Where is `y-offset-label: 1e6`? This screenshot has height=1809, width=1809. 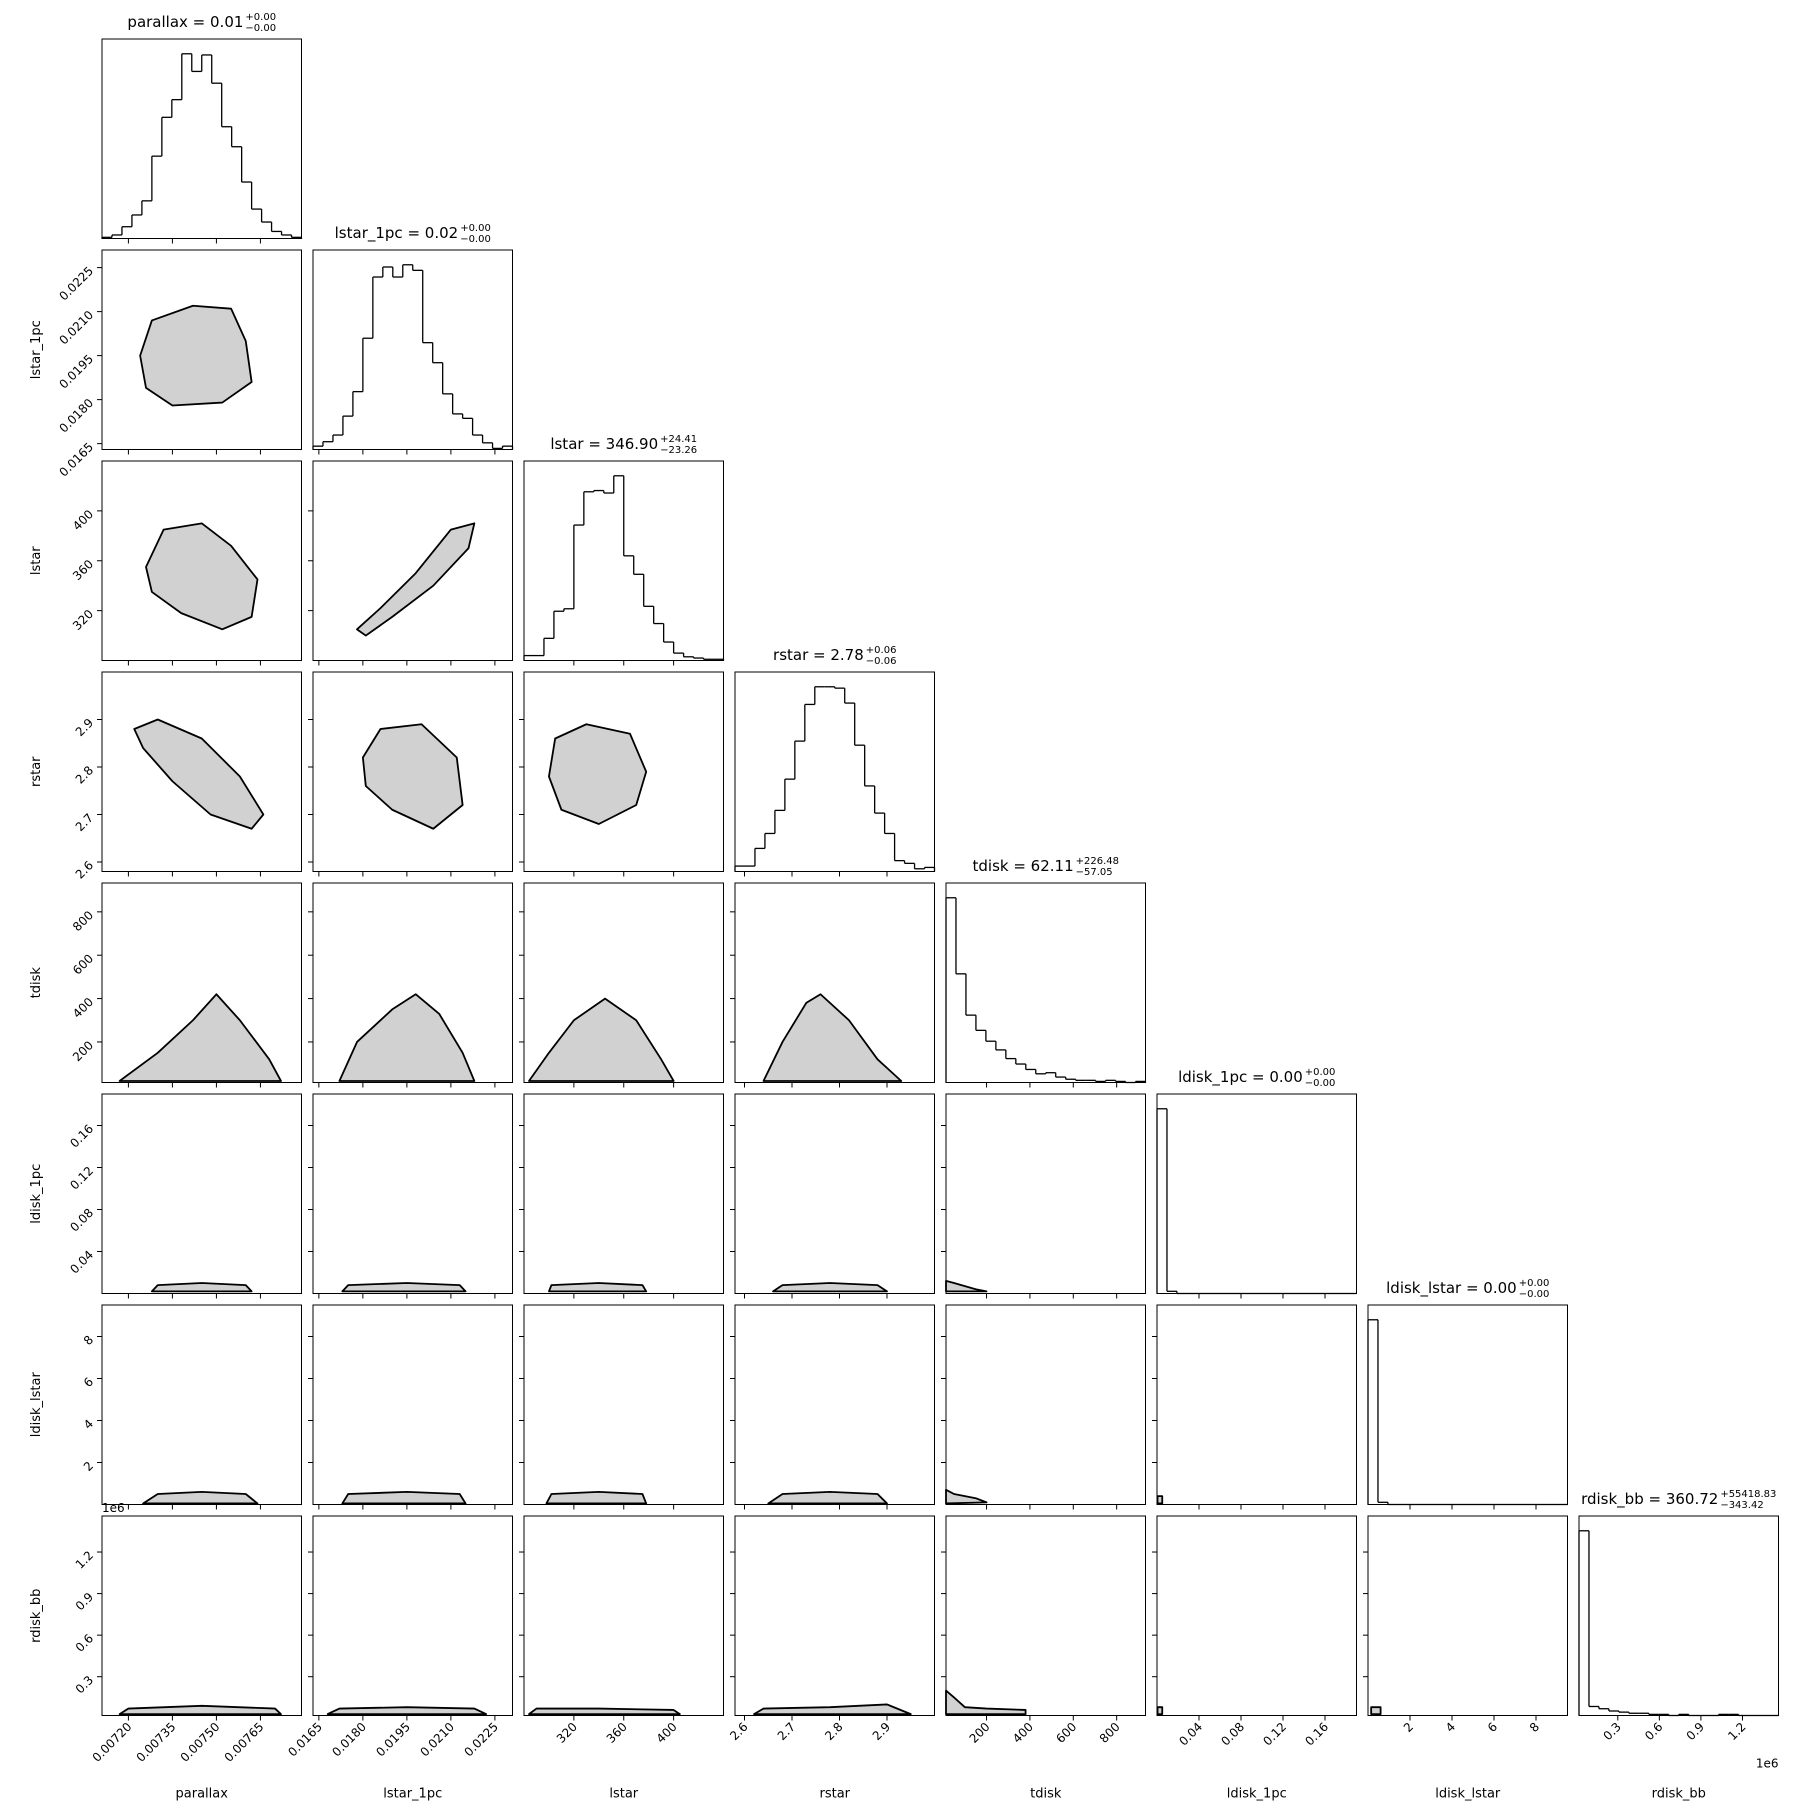 y-offset-label: 1e6 is located at coordinates (113, 1508).